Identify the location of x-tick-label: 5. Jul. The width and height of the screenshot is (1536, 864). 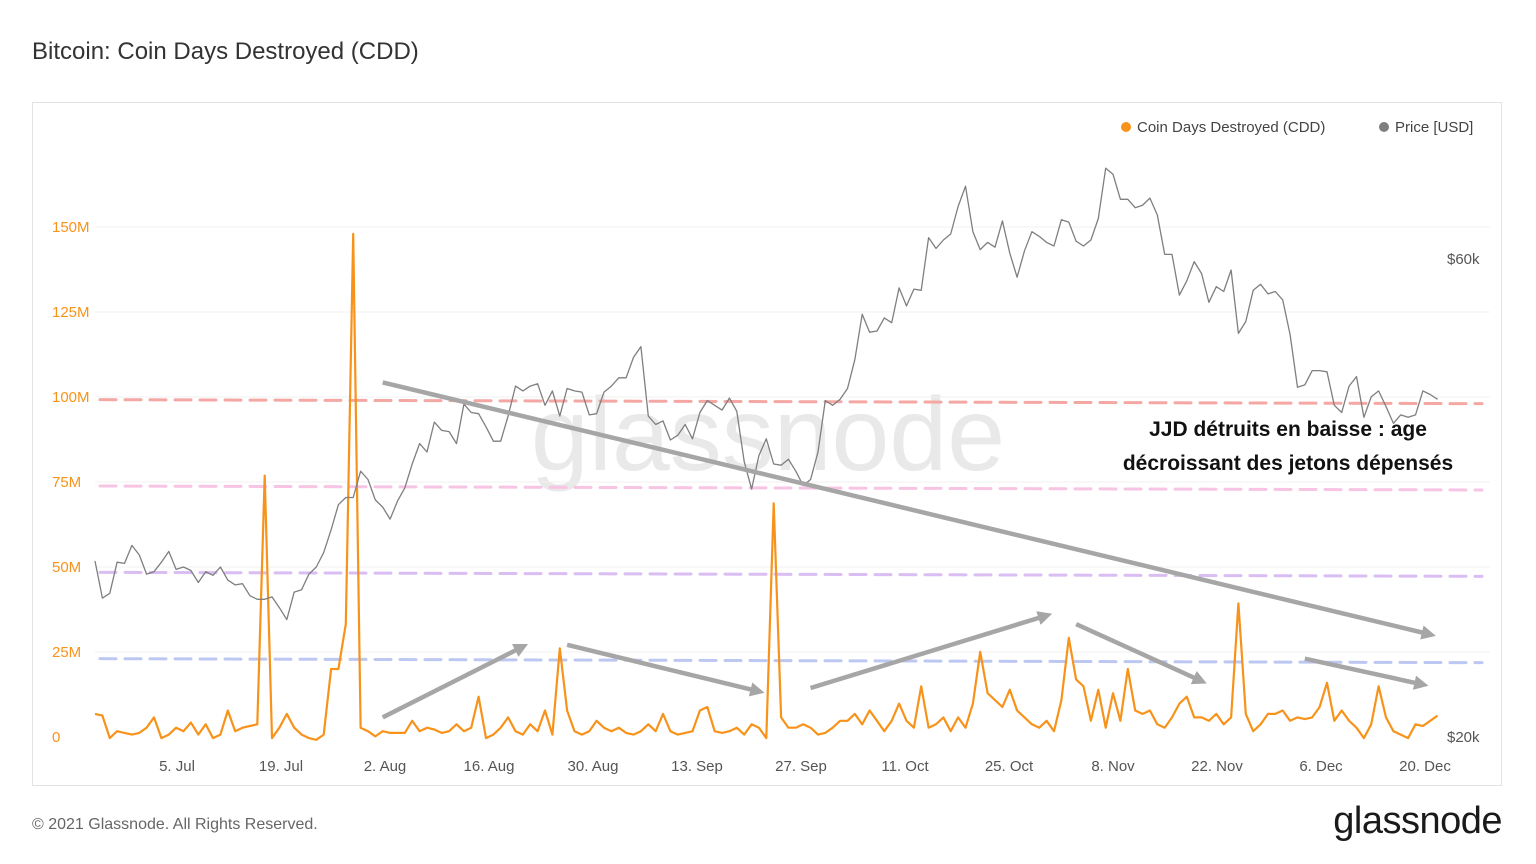
(177, 766).